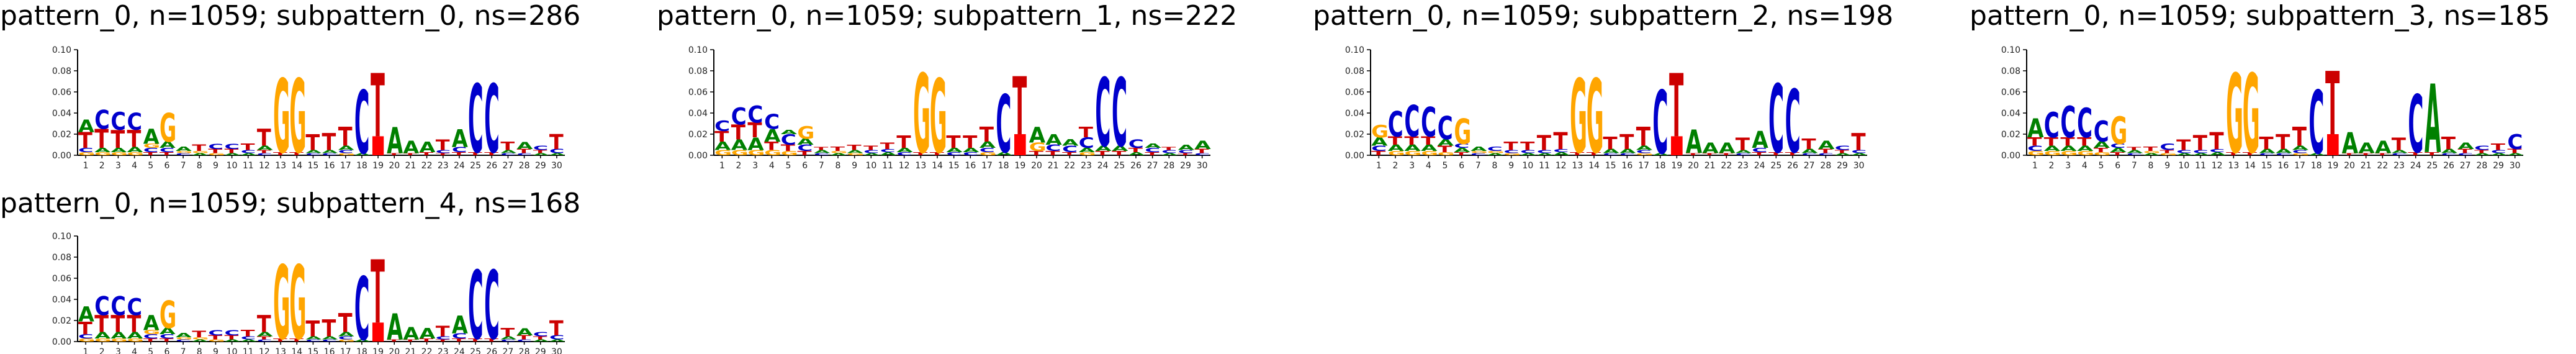 The width and height of the screenshot is (2576, 354). I want to click on y-tick-label: 0.04, so click(698, 114).